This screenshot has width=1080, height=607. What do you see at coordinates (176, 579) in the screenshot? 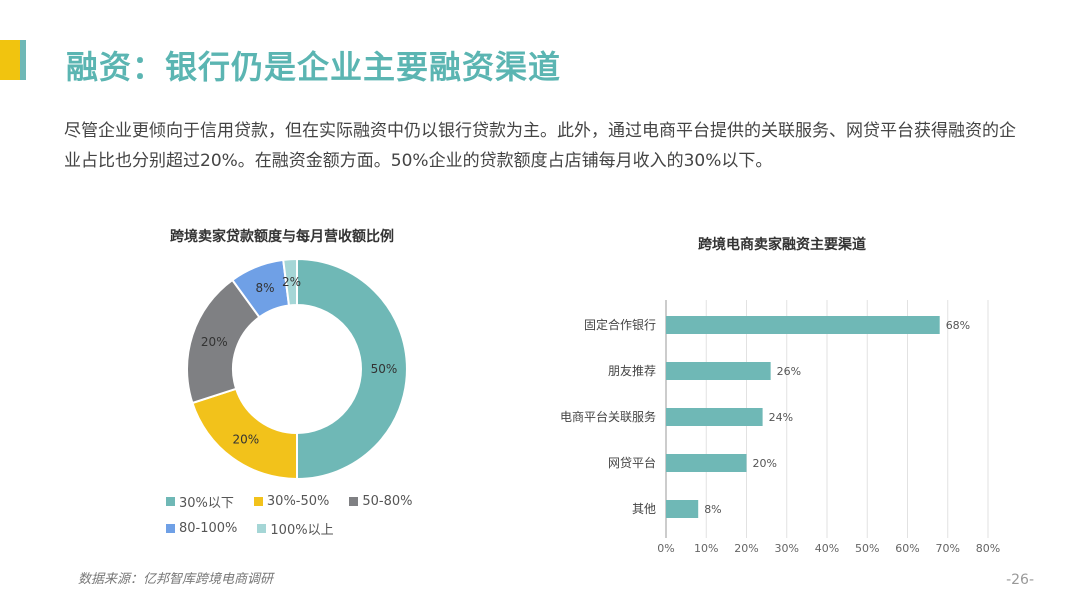
I see `data-source: 数据来源：亿邦智库跨境电商调研` at bounding box center [176, 579].